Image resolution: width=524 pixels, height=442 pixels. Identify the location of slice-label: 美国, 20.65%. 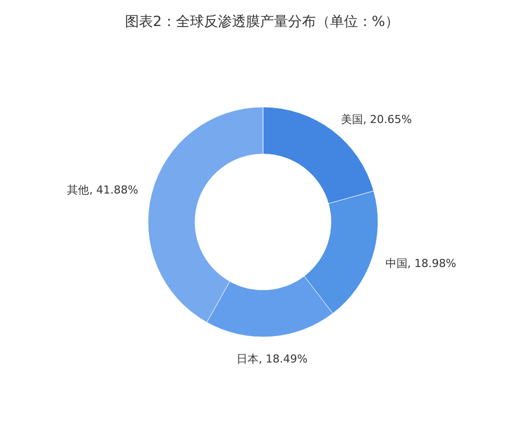
(376, 119).